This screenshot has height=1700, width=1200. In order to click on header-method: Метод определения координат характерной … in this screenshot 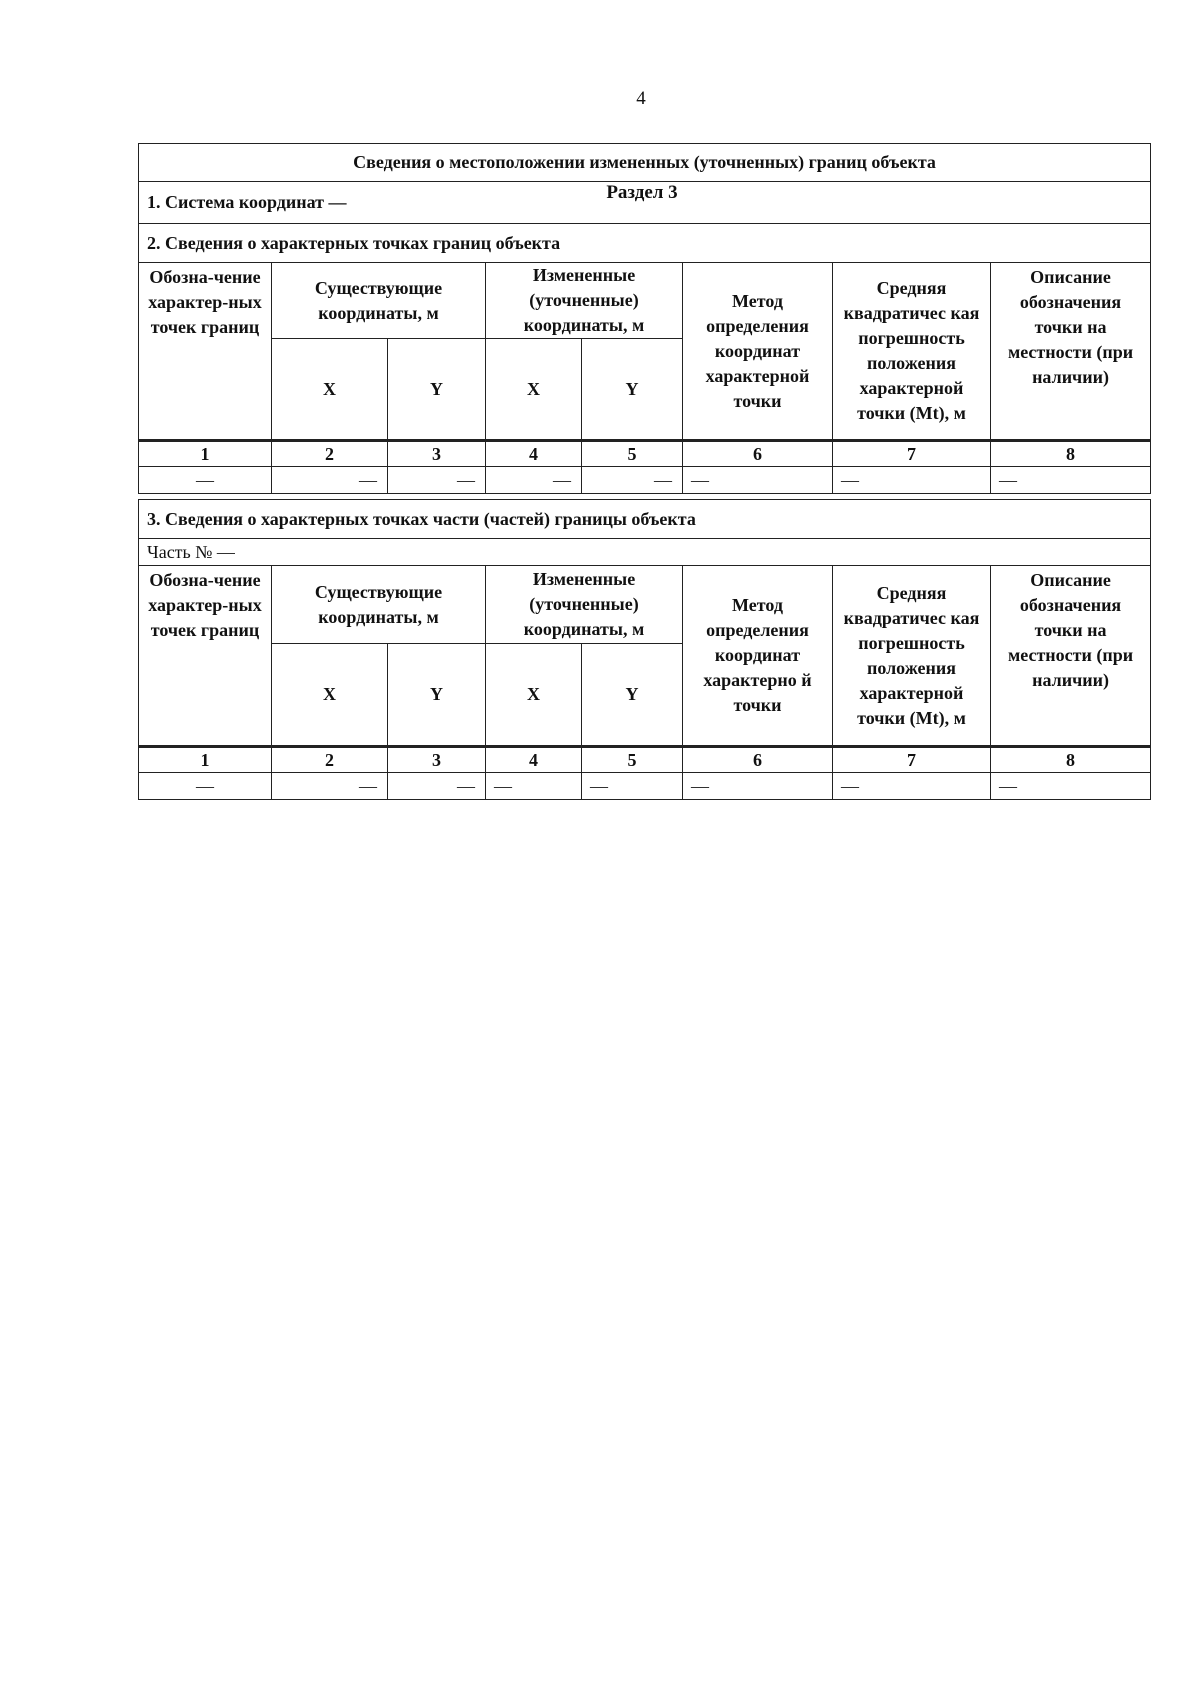, I will do `click(757, 351)`.